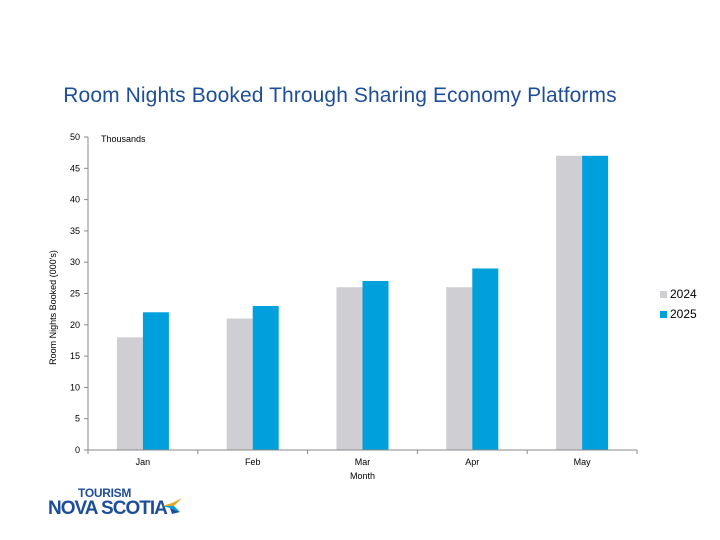 Image resolution: width=720 pixels, height=540 pixels. Describe the element at coordinates (75, 356) in the screenshot. I see `y-tick-label: 15` at that location.